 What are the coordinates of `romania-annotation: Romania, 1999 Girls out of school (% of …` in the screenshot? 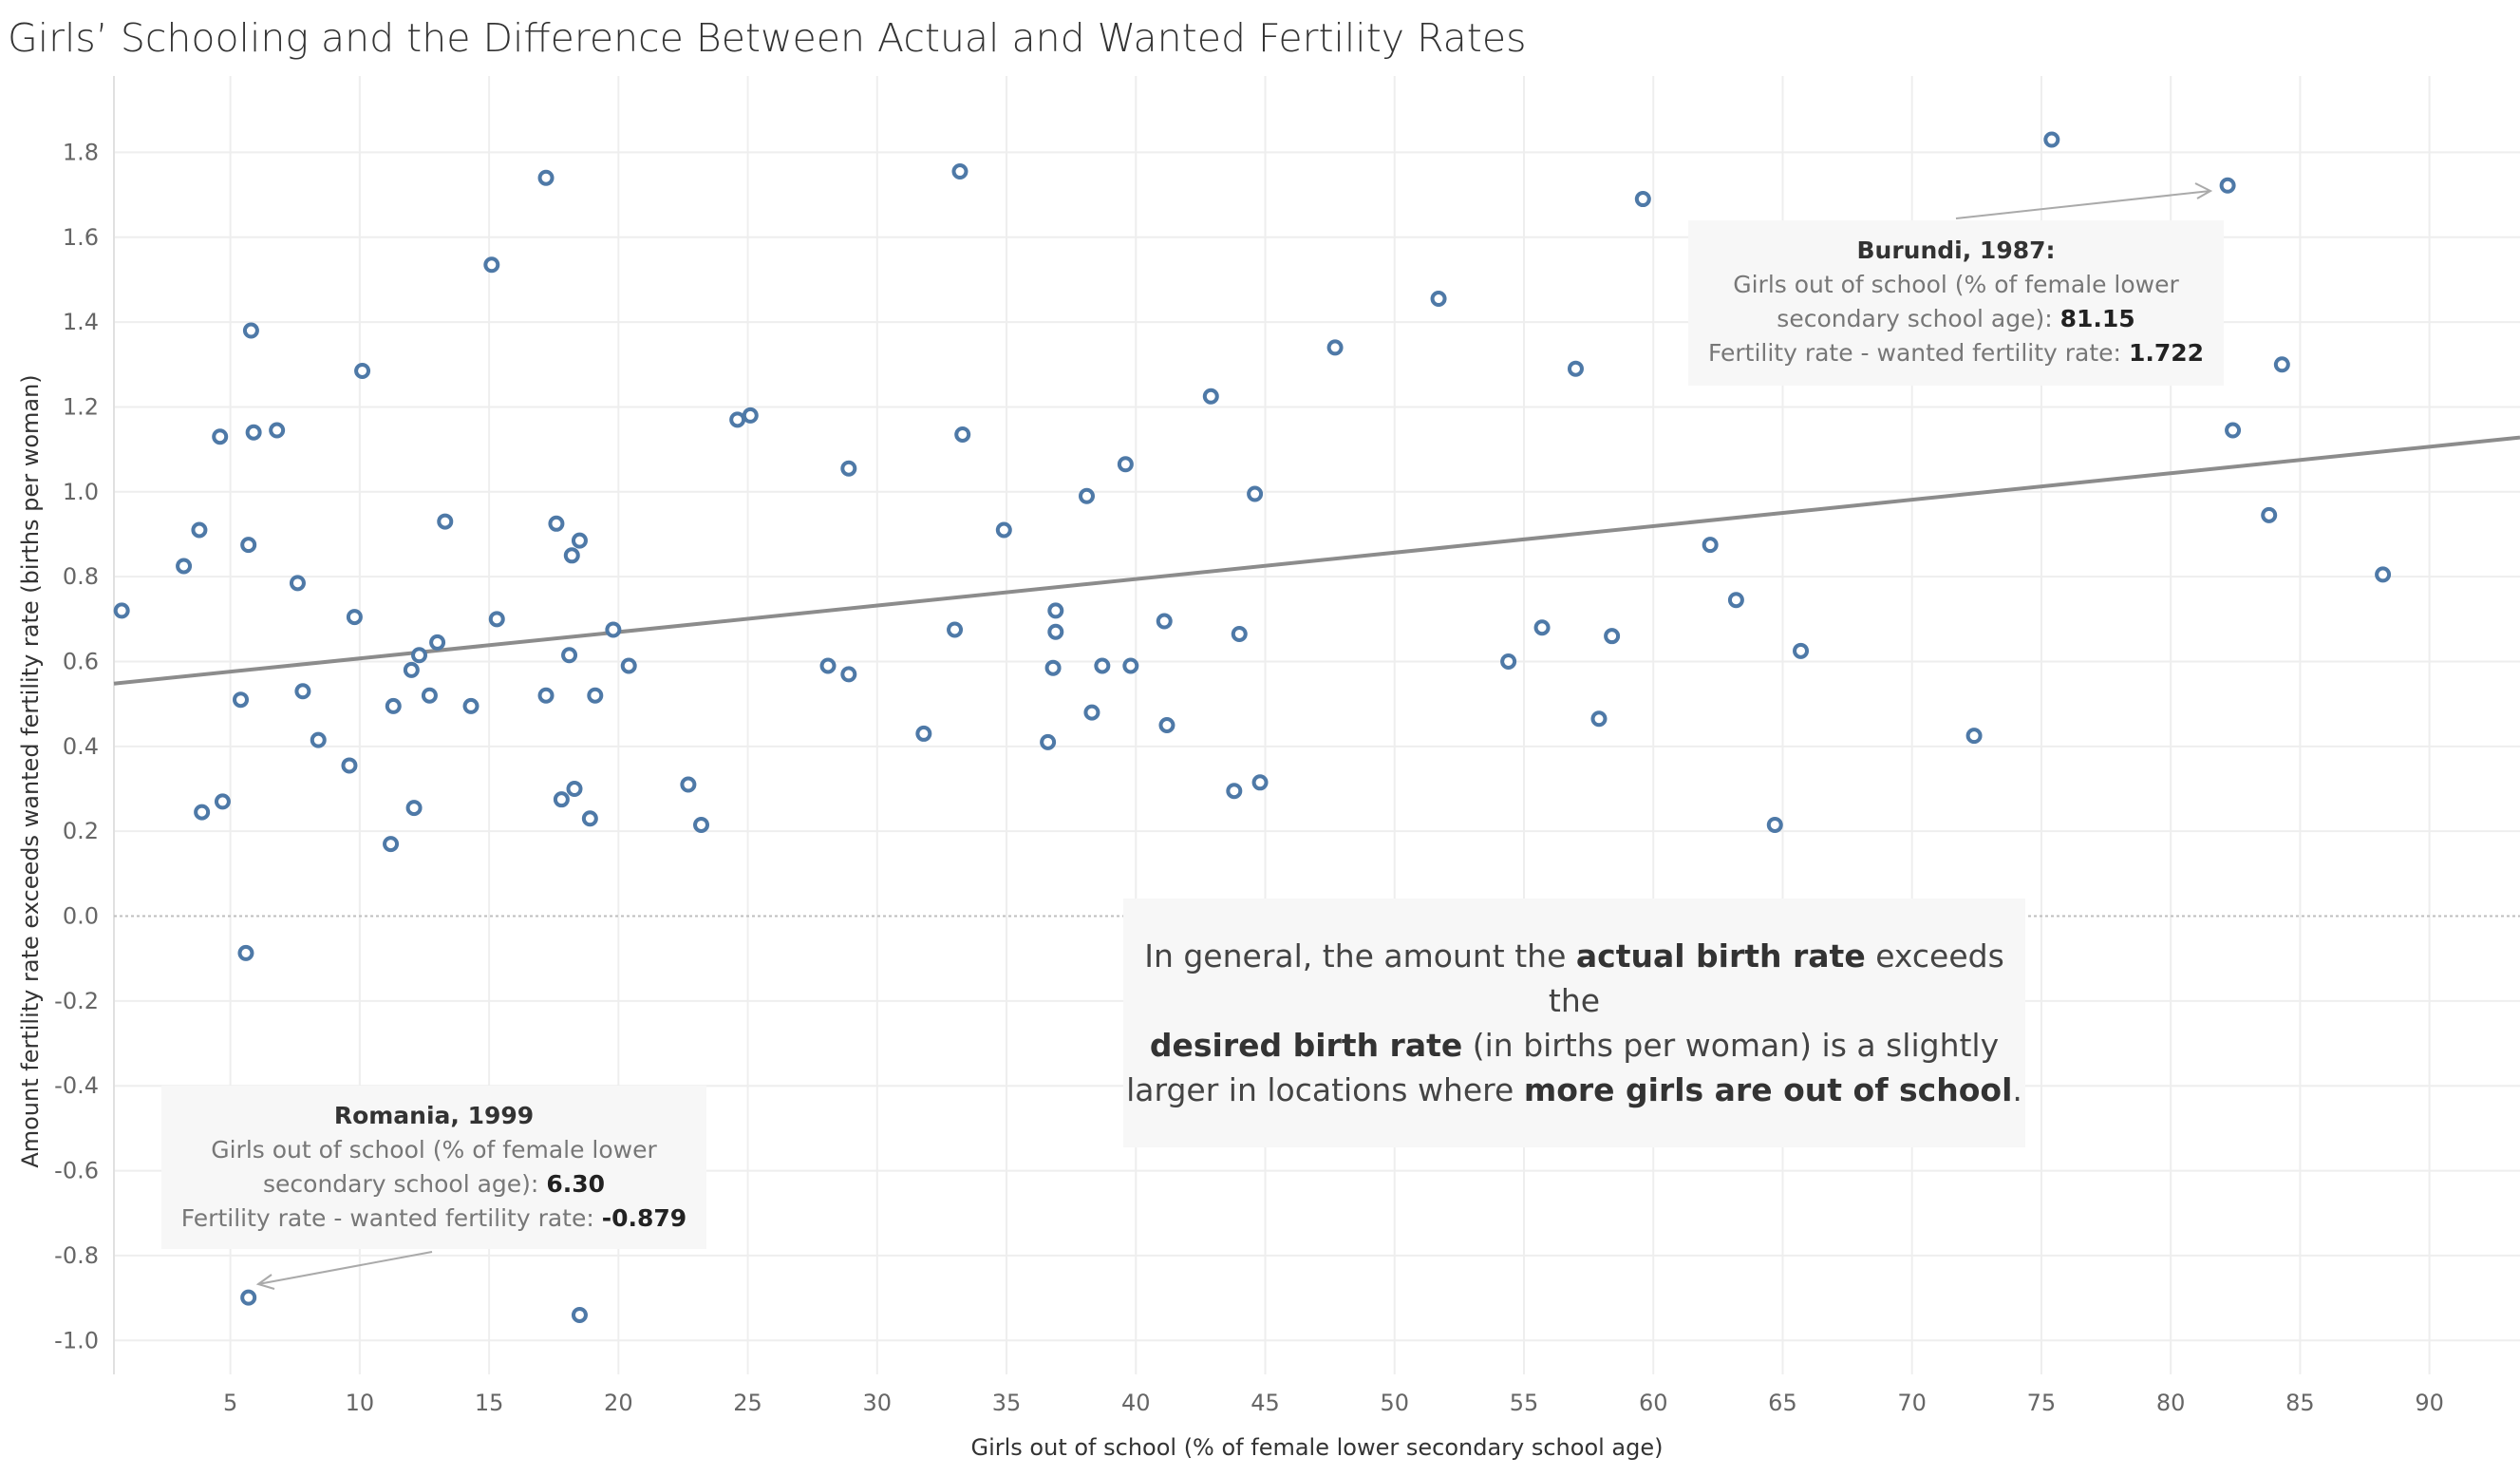 It's located at (433, 1167).